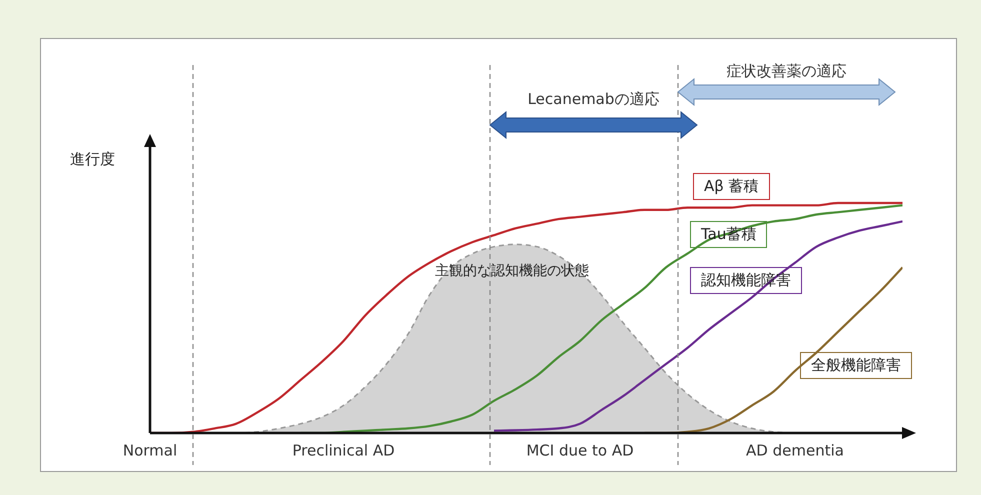  Describe the element at coordinates (150, 451) in the screenshot. I see `x-tick-label: Normal` at that location.